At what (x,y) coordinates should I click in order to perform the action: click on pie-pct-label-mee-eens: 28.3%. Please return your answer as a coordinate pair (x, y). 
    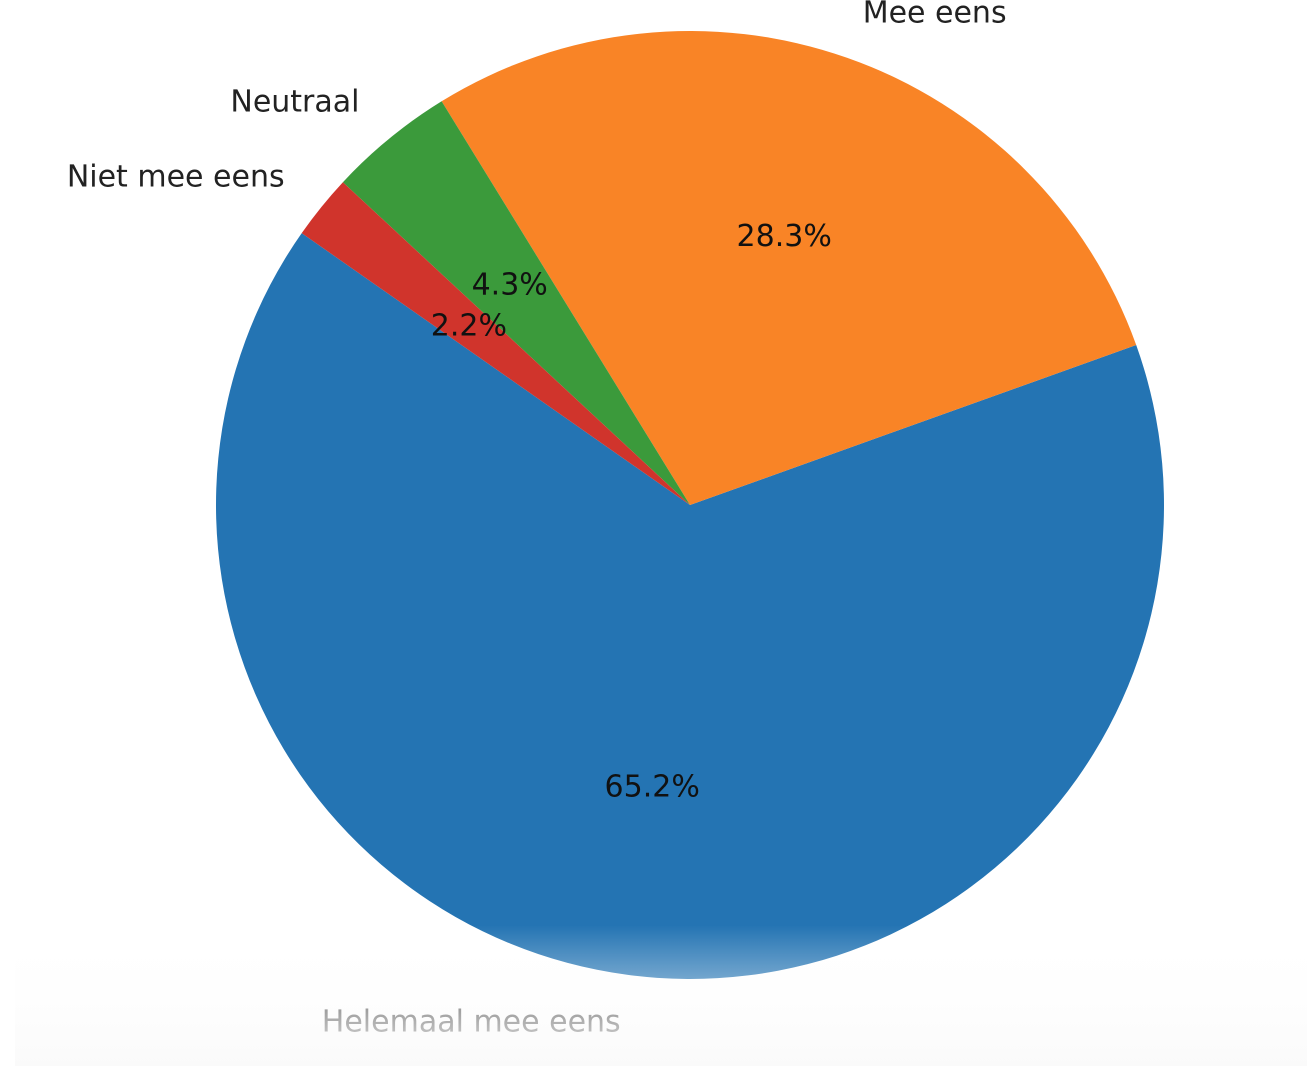
    Looking at the image, I should click on (784, 236).